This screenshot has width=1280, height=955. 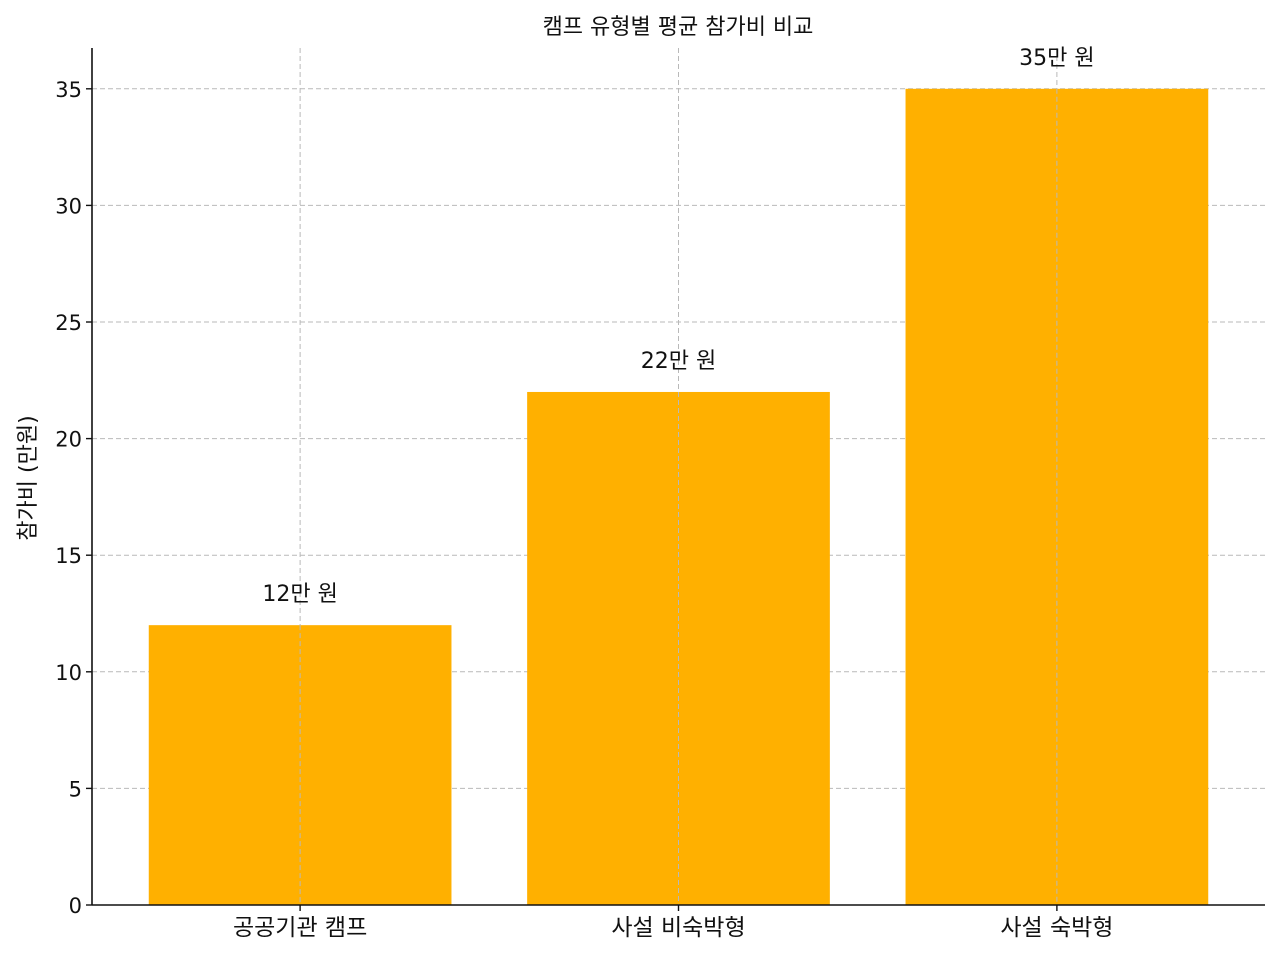 What do you see at coordinates (68, 323) in the screenshot?
I see `y-tick-label: 25` at bounding box center [68, 323].